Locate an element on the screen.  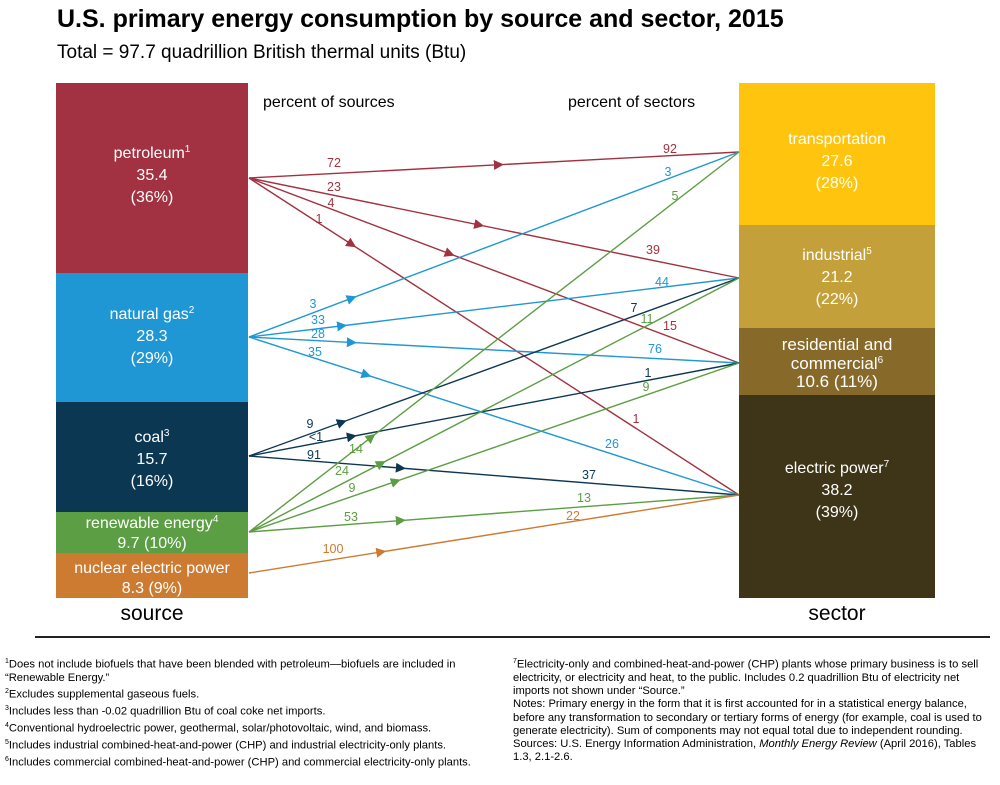
sector-box-industrial is located at coordinates (837, 276).